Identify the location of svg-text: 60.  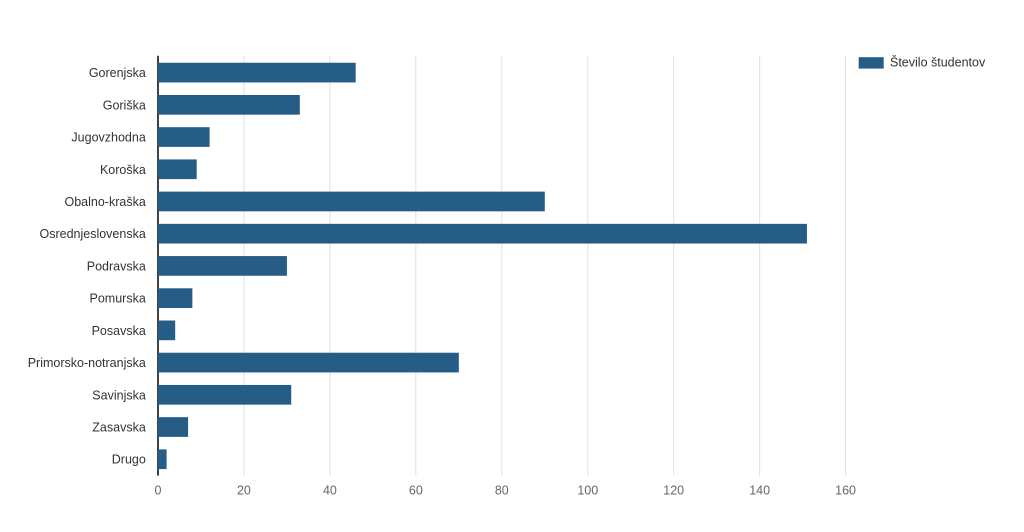
(416, 491).